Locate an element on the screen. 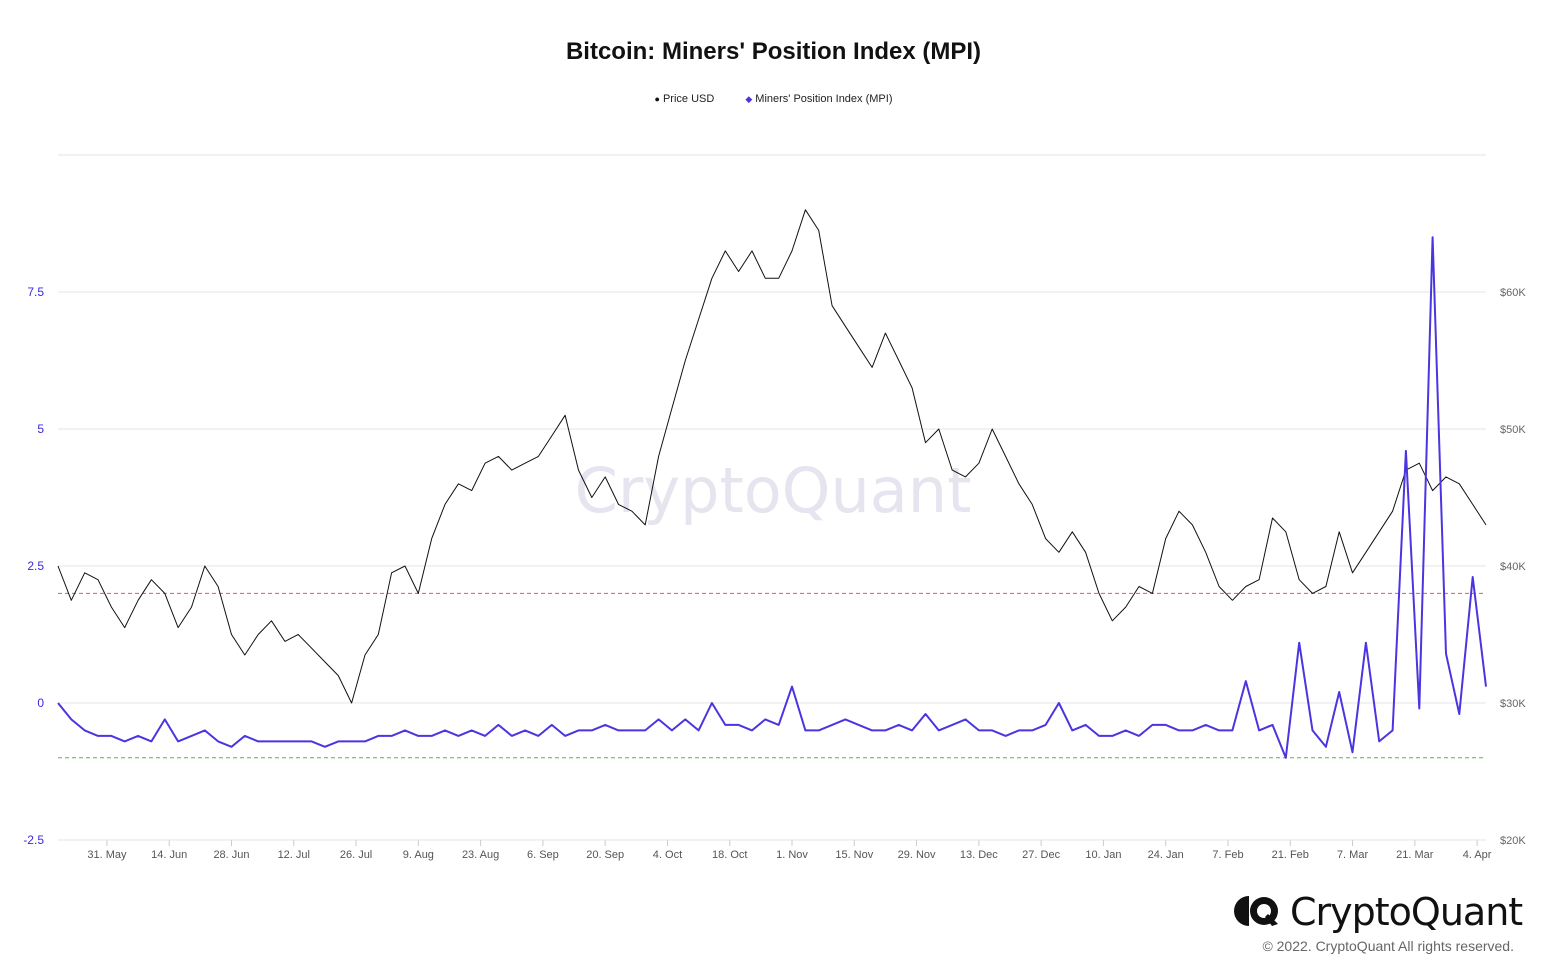  legend-marker-mpi-icon: ◆ is located at coordinates (749, 99).